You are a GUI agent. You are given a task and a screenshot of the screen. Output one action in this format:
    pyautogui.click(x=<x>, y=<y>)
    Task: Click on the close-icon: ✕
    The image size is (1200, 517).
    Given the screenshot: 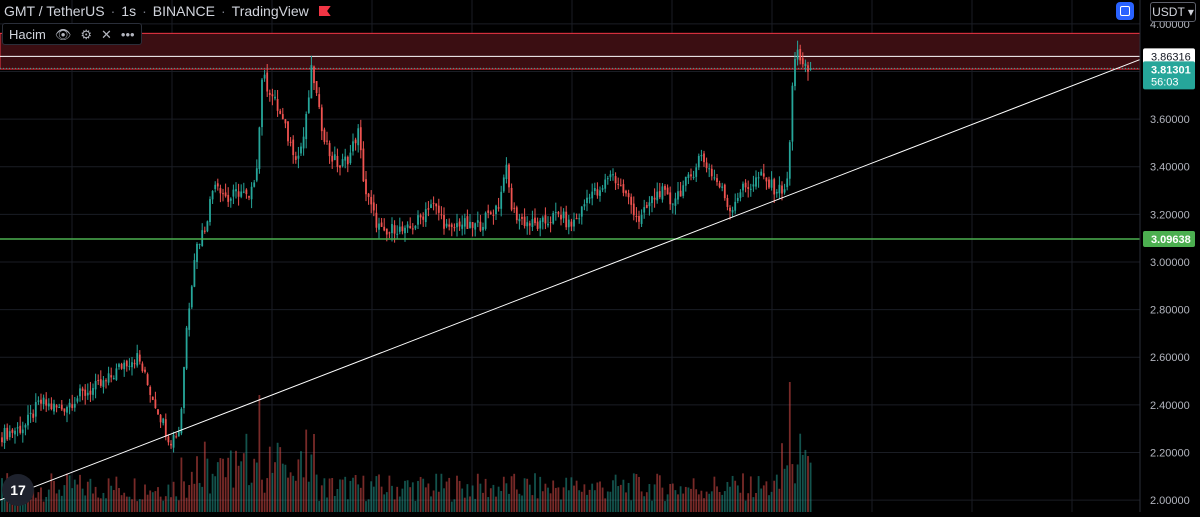 What is the action you would take?
    pyautogui.click(x=106, y=34)
    